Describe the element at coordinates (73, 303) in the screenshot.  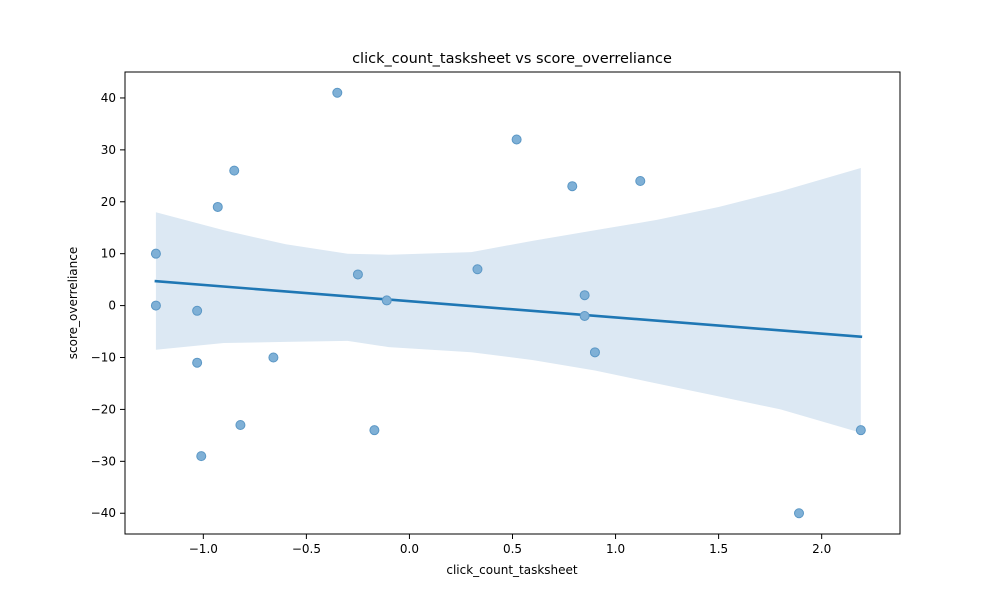
I see `y-axis-title: score_overreliance` at that location.